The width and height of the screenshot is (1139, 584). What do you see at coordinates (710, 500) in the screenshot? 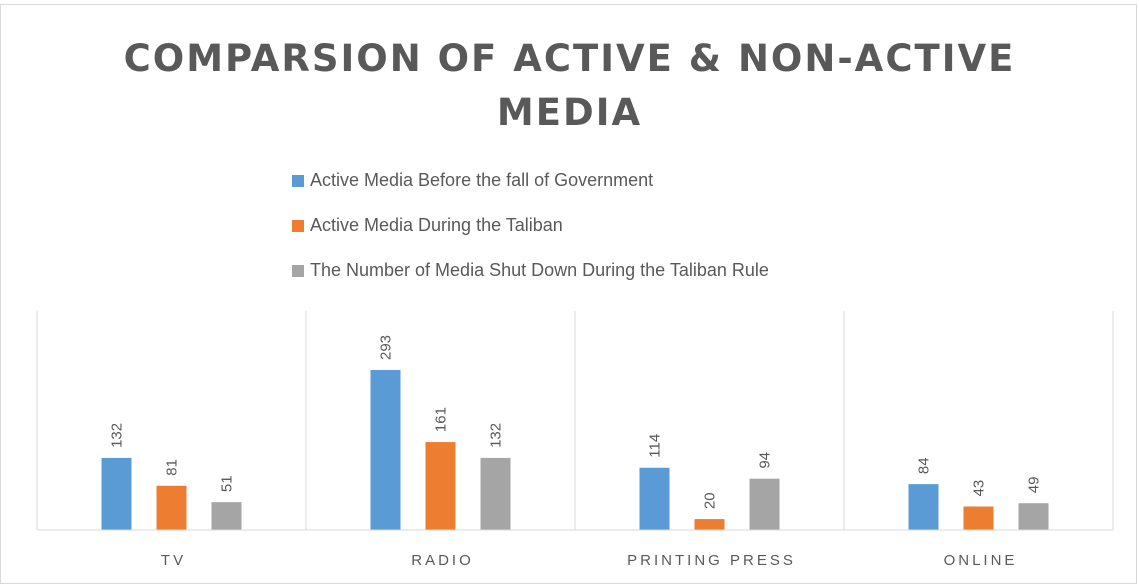
I see `data-label: 20` at bounding box center [710, 500].